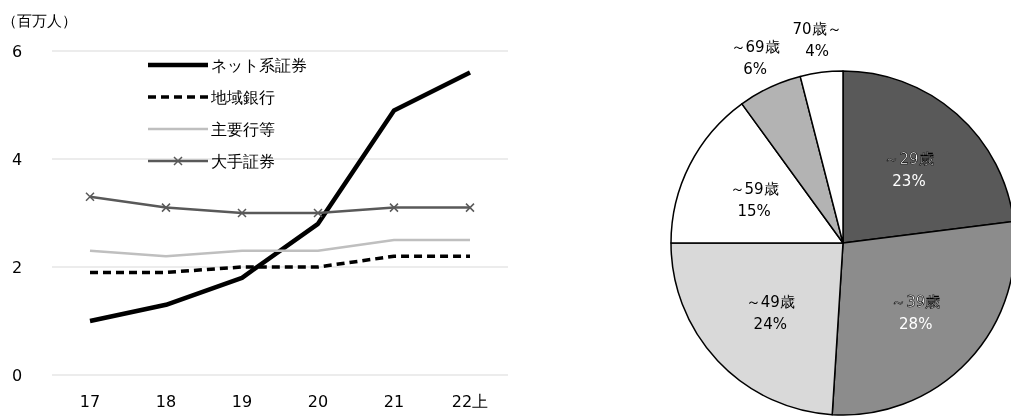 The image size is (1011, 416). Describe the element at coordinates (755, 47) in the screenshot. I see `slice-label: ～69歳` at that location.